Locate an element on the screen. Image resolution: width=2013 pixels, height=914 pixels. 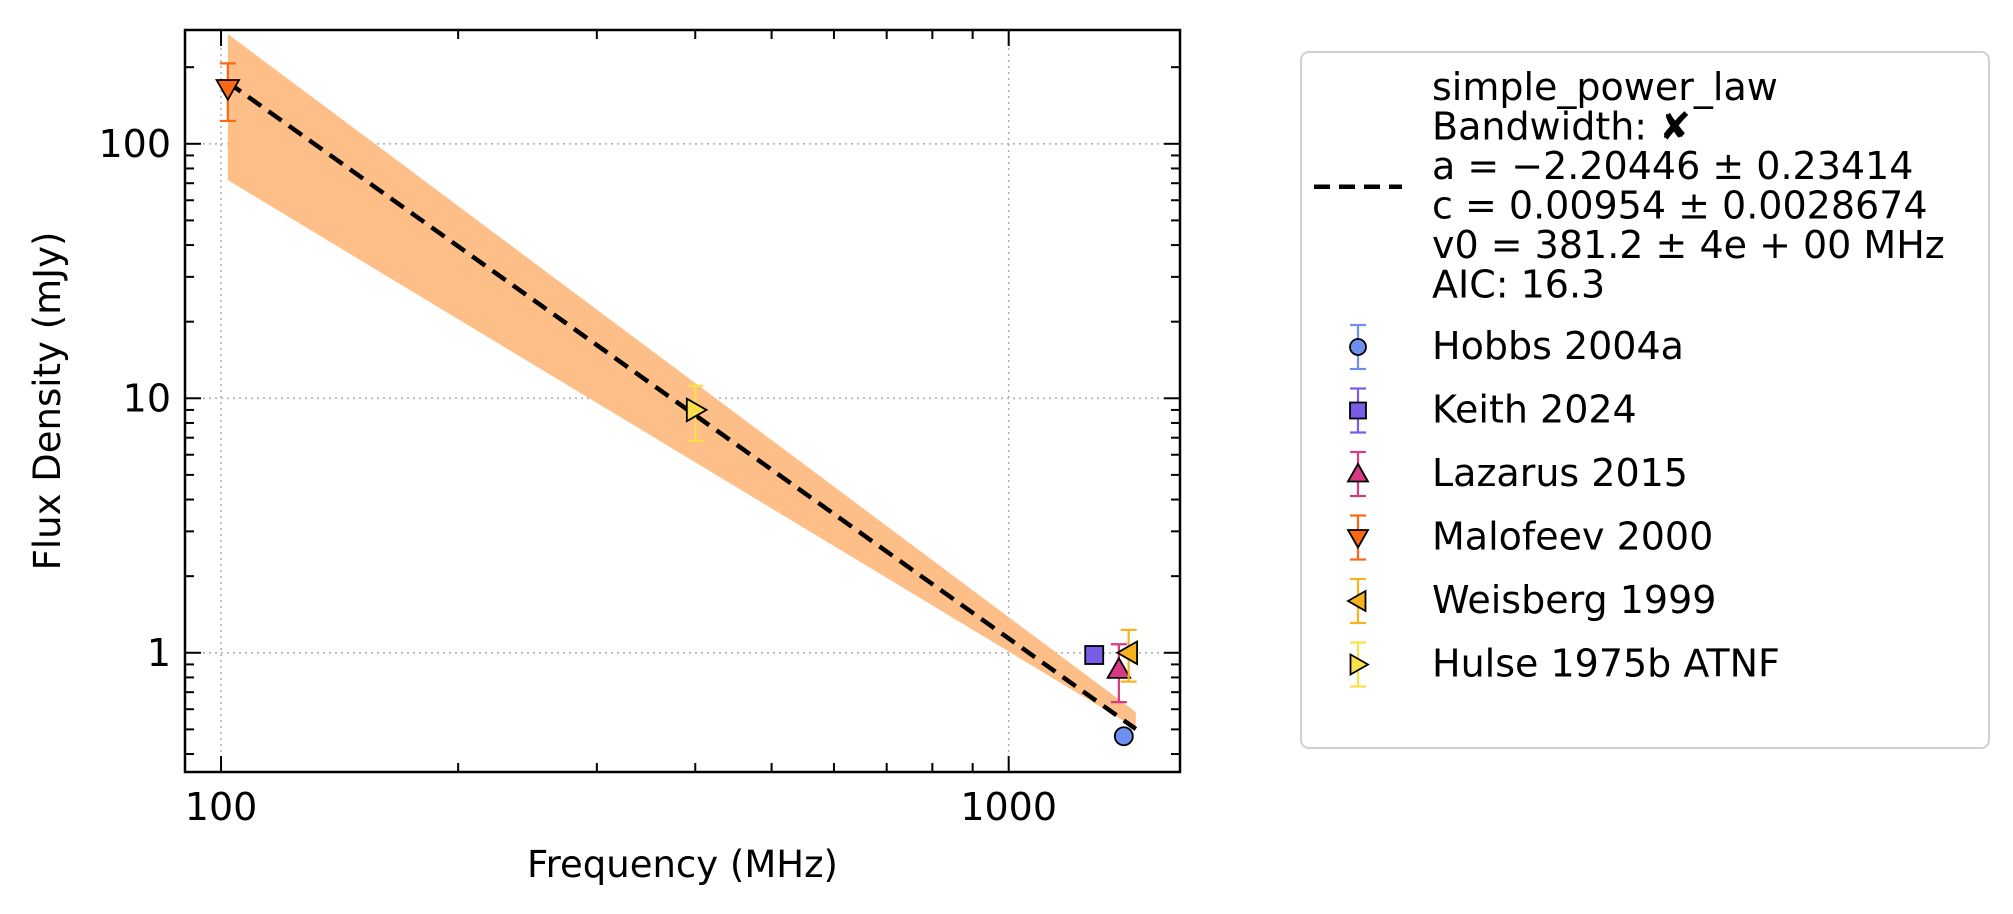
legend-series-label: Hobbs 2004a is located at coordinates (1558, 346).